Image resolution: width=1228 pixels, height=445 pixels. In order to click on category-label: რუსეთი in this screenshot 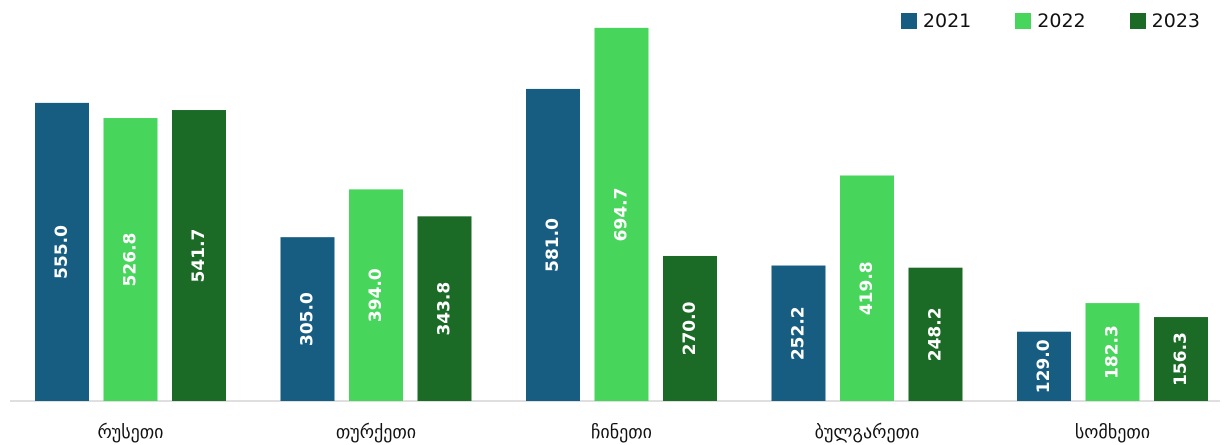, I will do `click(130, 432)`.